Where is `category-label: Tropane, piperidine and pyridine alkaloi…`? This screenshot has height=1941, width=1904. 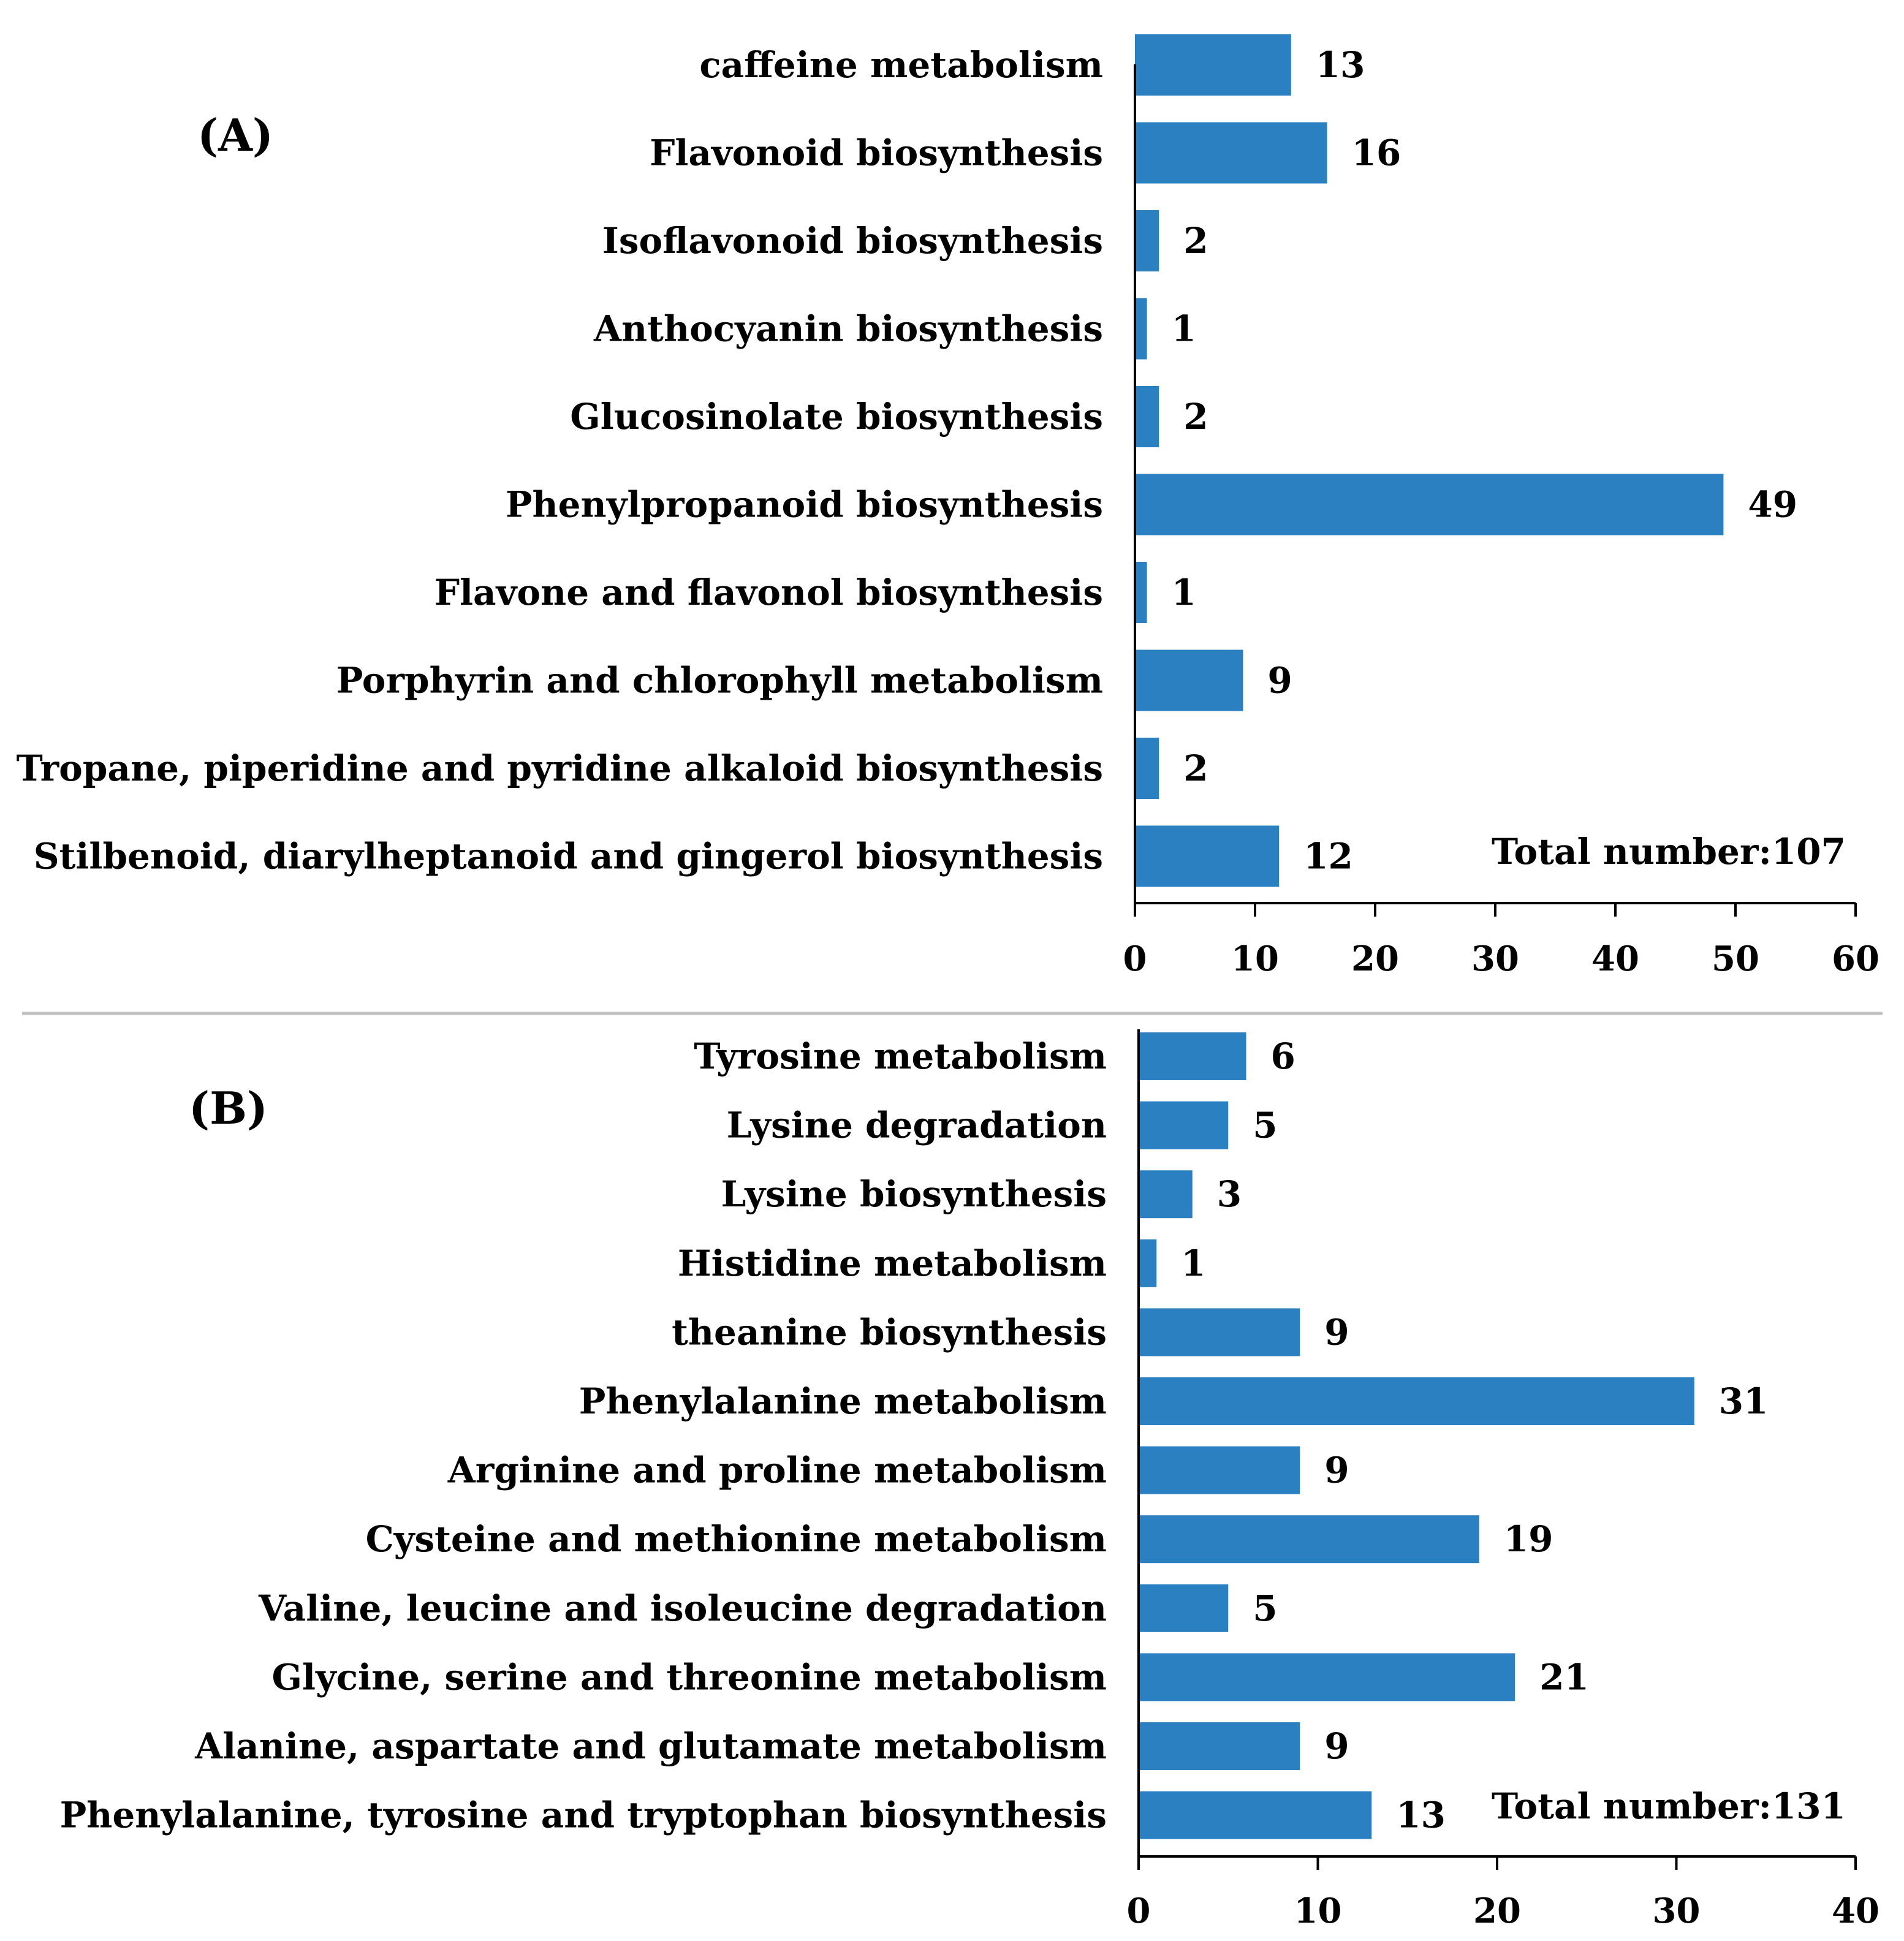
category-label: Tropane, piperidine and pyridine alkaloi… is located at coordinates (560, 768).